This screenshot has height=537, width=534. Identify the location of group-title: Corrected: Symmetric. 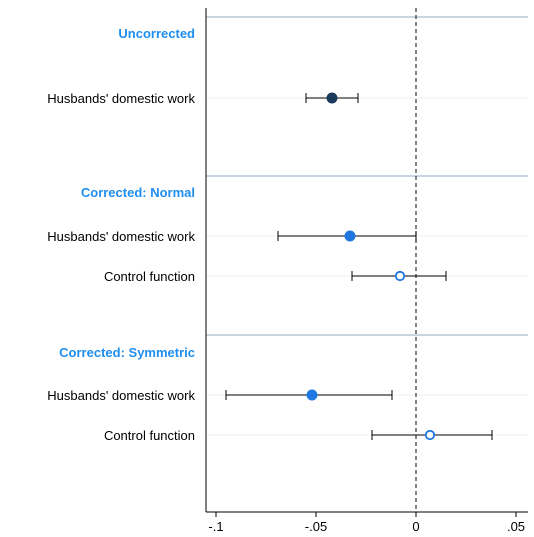
(127, 352).